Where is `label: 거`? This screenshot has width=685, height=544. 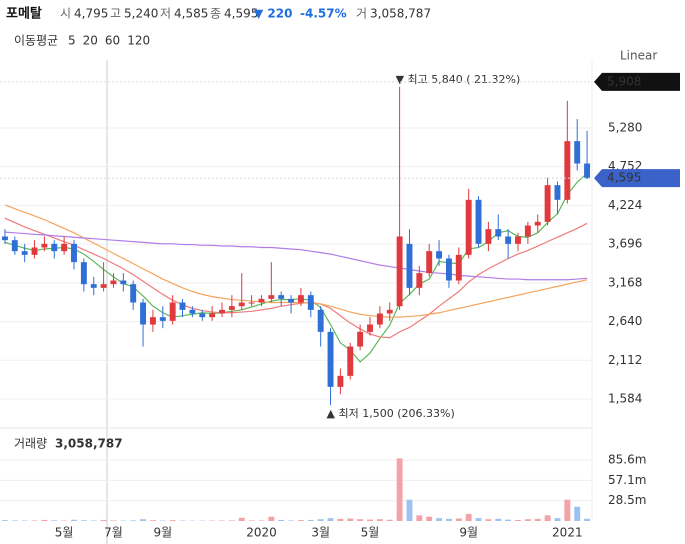
label: 거 is located at coordinates (361, 14).